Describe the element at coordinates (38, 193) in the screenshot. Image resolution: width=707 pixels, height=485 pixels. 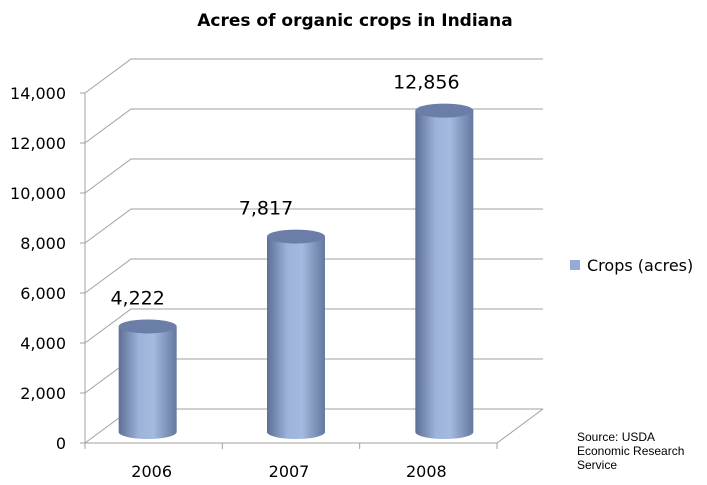
I see `y-tick-label: 10,000` at that location.